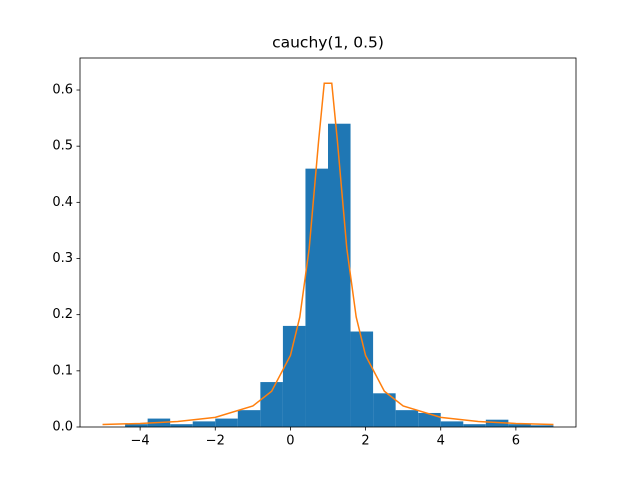 The image size is (640, 480). What do you see at coordinates (62, 90) in the screenshot?
I see `y-tick-label: 0.6` at bounding box center [62, 90].